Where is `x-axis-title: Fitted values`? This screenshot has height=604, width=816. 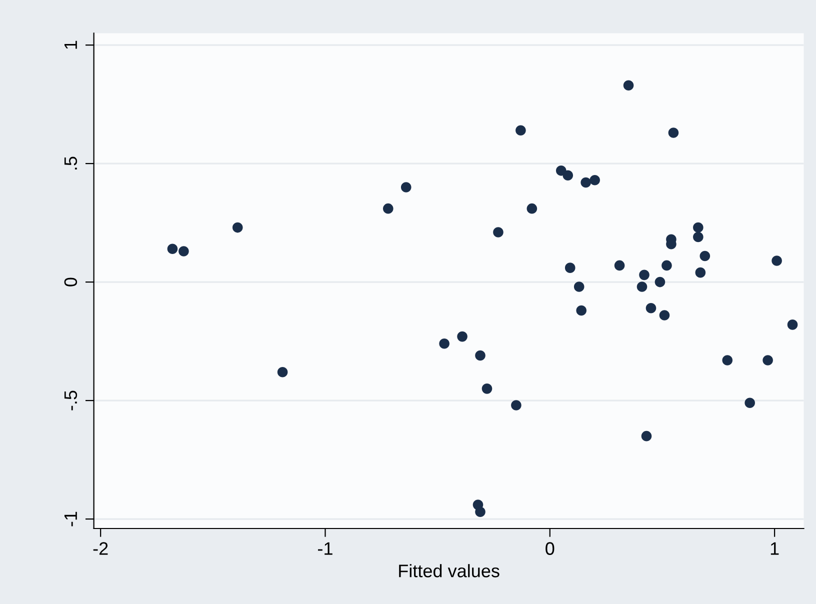 x-axis-title: Fitted values is located at coordinates (449, 571).